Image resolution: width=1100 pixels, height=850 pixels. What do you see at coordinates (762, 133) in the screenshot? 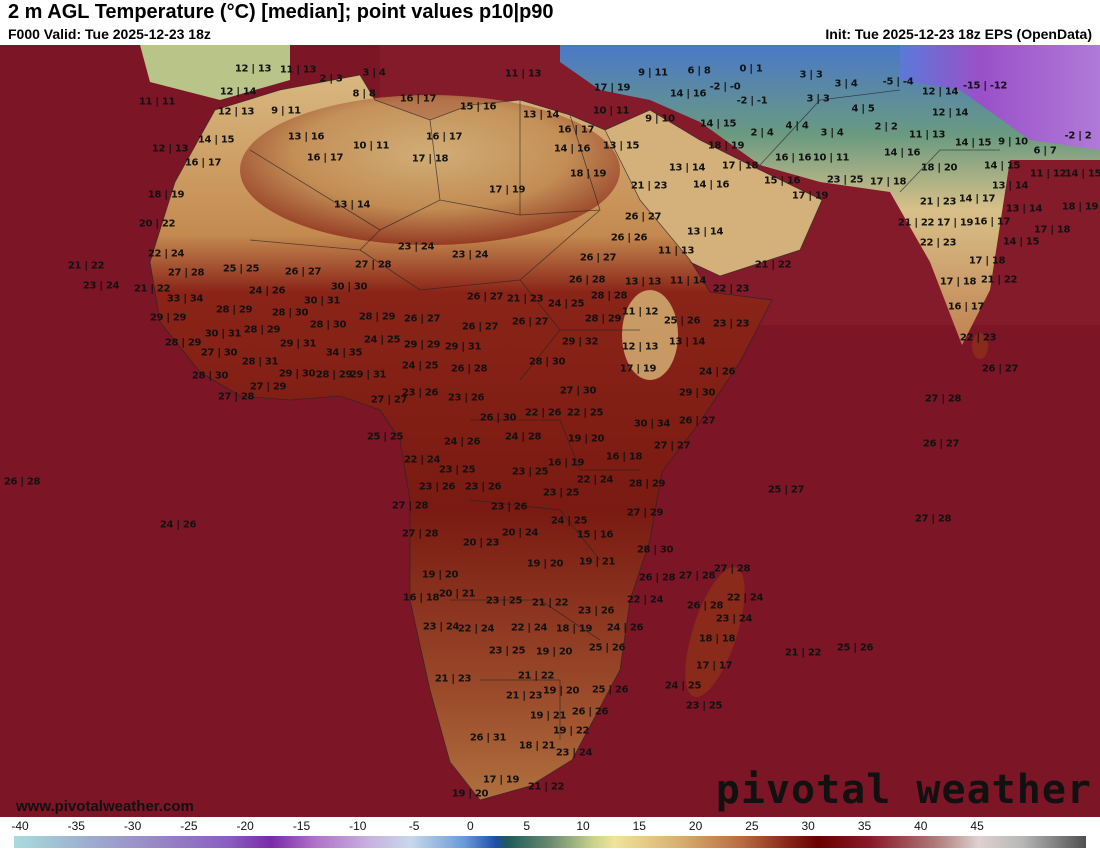
I see `point-value-label: 2 | 4` at bounding box center [762, 133].